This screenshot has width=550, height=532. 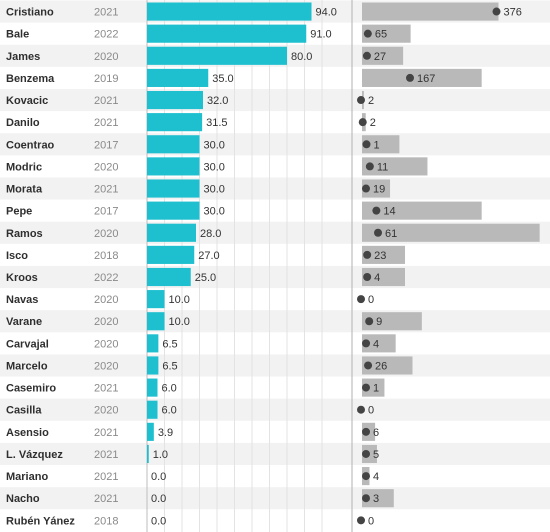 I want to click on count-label: 4, so click(x=377, y=278).